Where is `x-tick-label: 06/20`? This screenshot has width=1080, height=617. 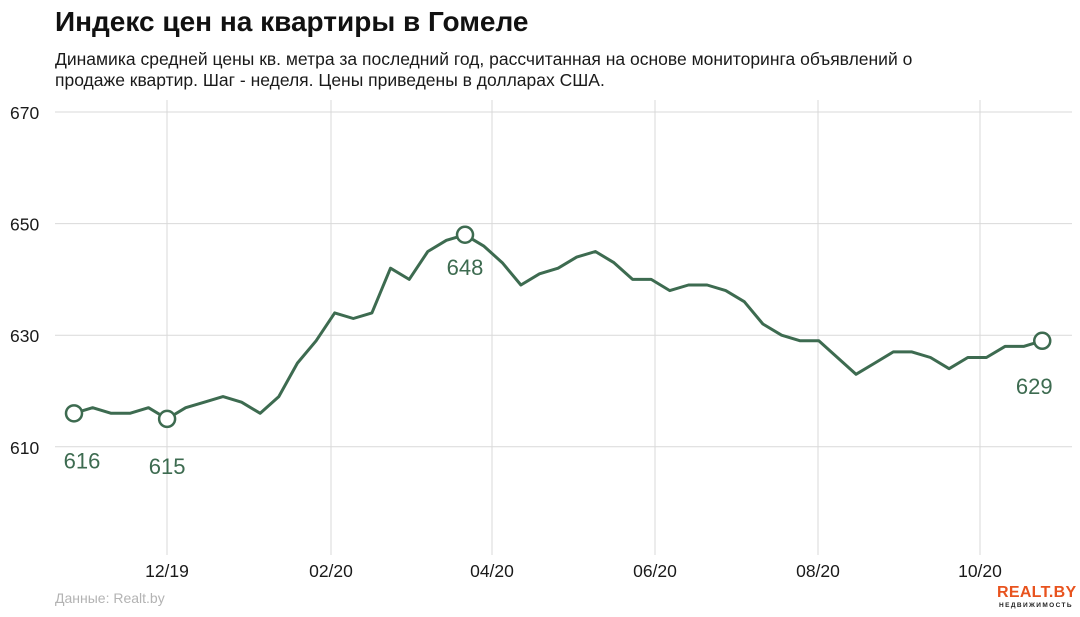
x-tick-label: 06/20 is located at coordinates (655, 571).